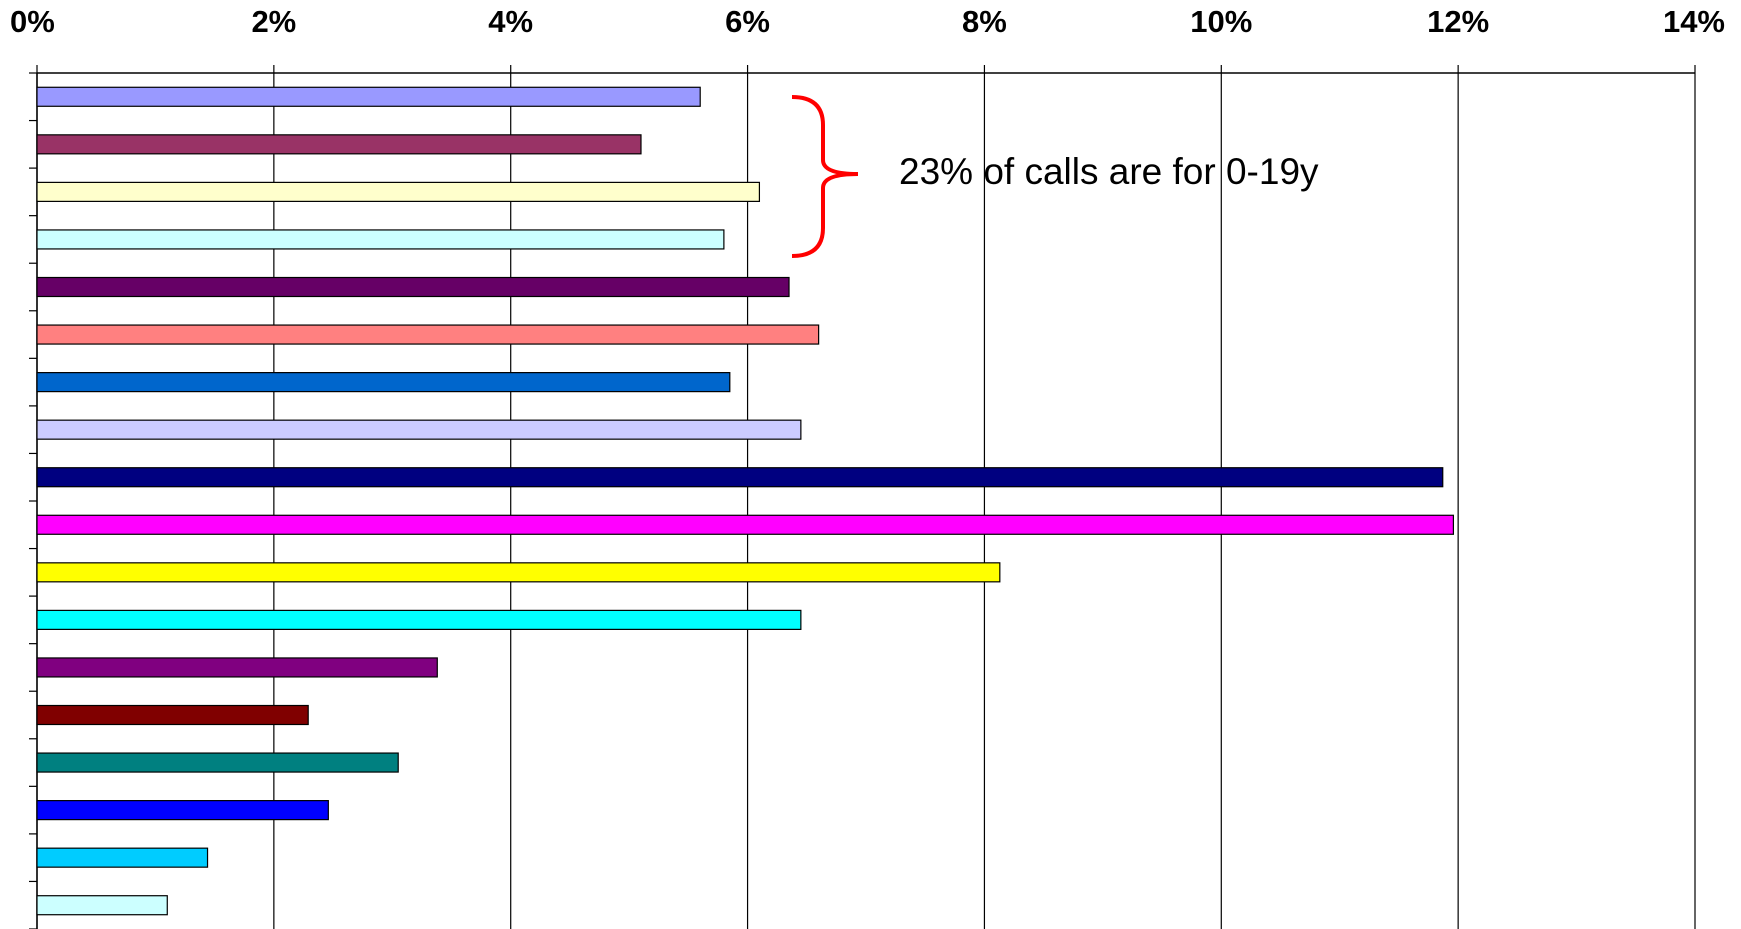  Describe the element at coordinates (1221, 21) in the screenshot. I see `x-tick-label: 10%` at that location.